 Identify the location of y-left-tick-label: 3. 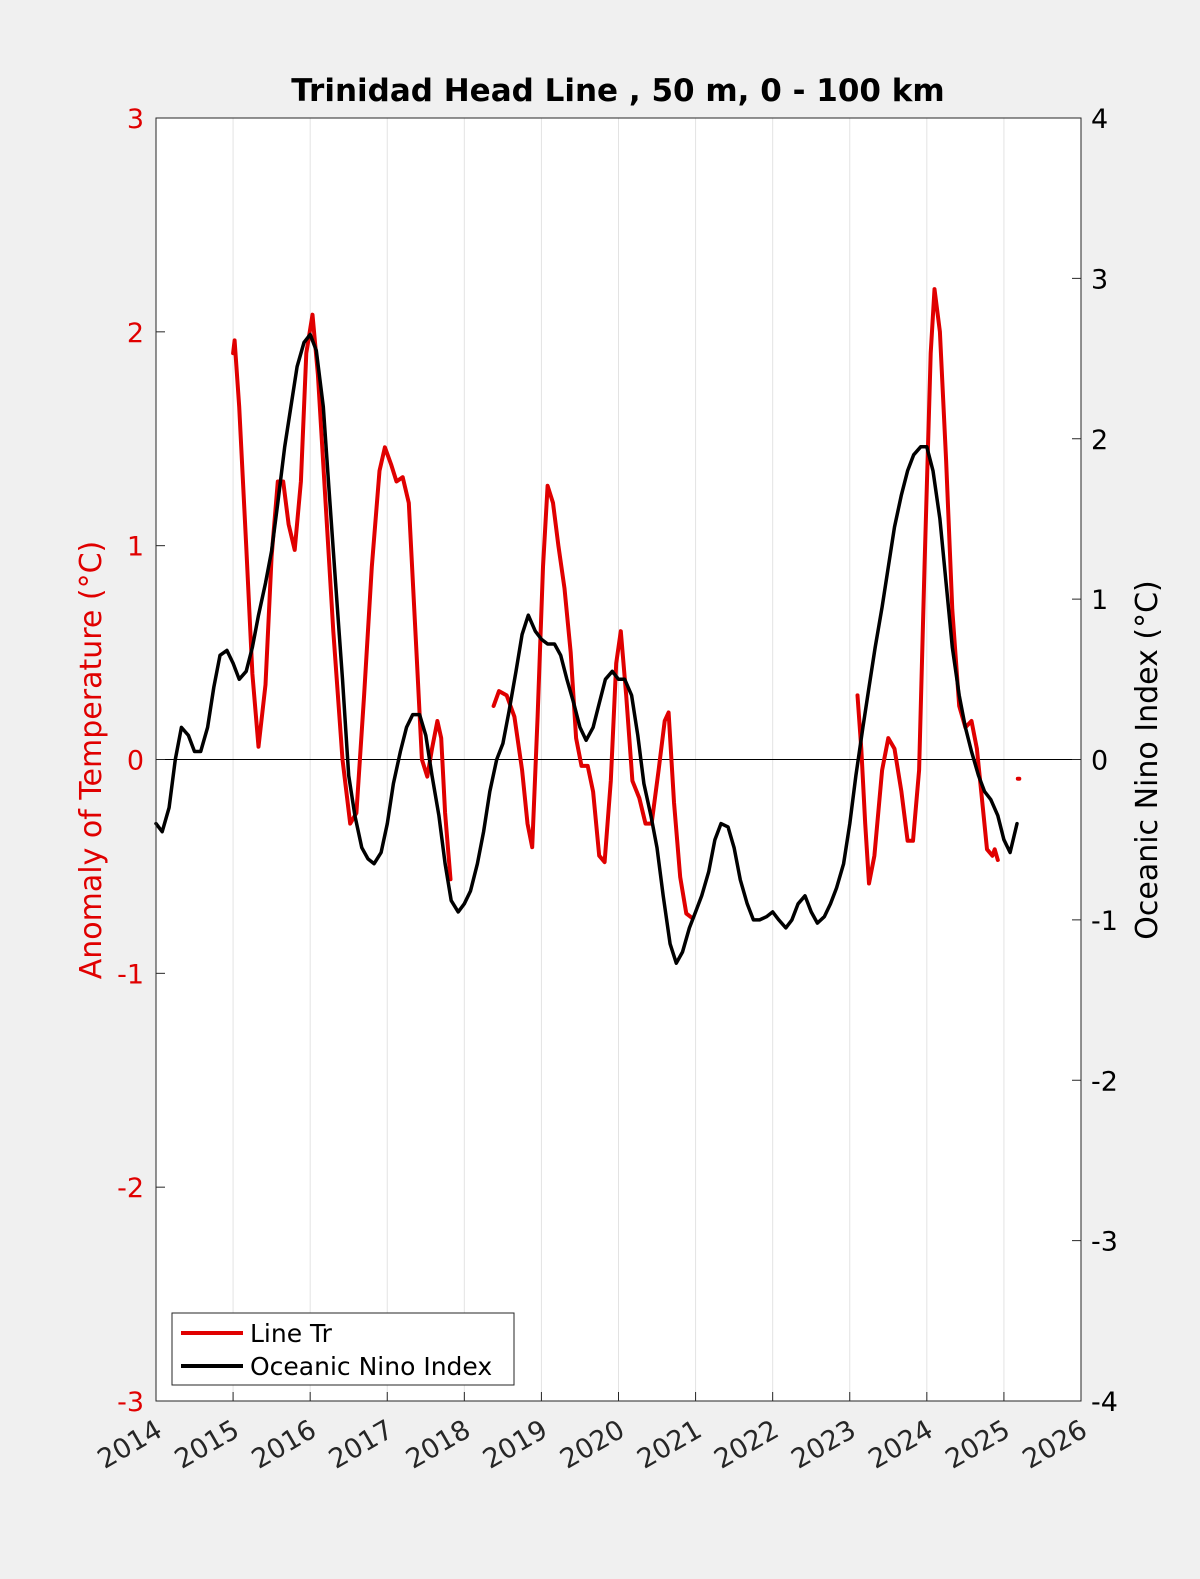
(135, 119).